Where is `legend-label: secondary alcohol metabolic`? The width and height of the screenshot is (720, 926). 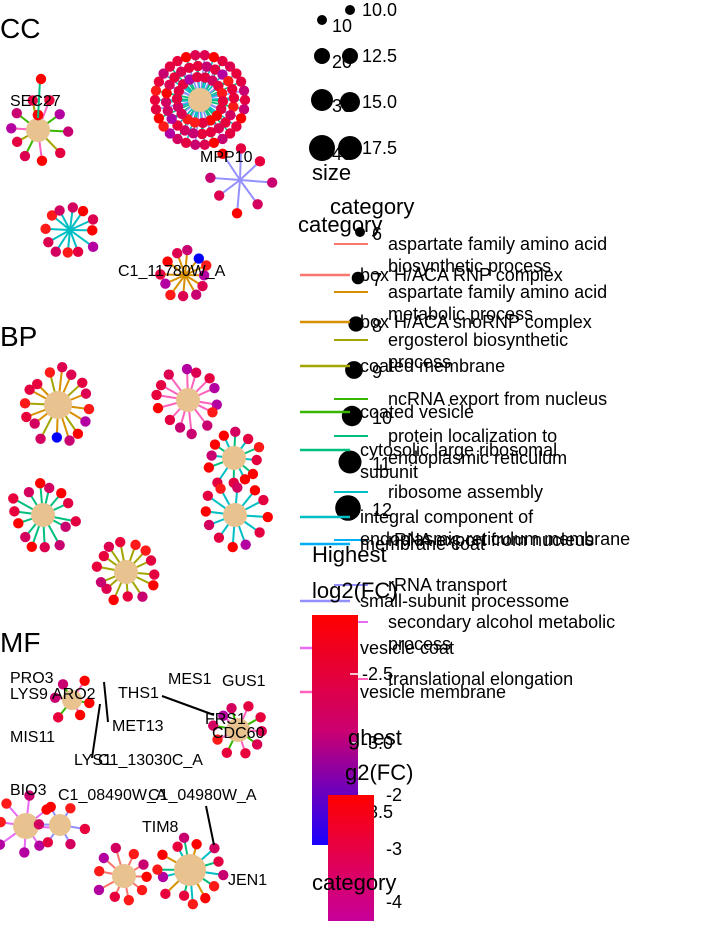 legend-label: secondary alcohol metabolic is located at coordinates (501, 622).